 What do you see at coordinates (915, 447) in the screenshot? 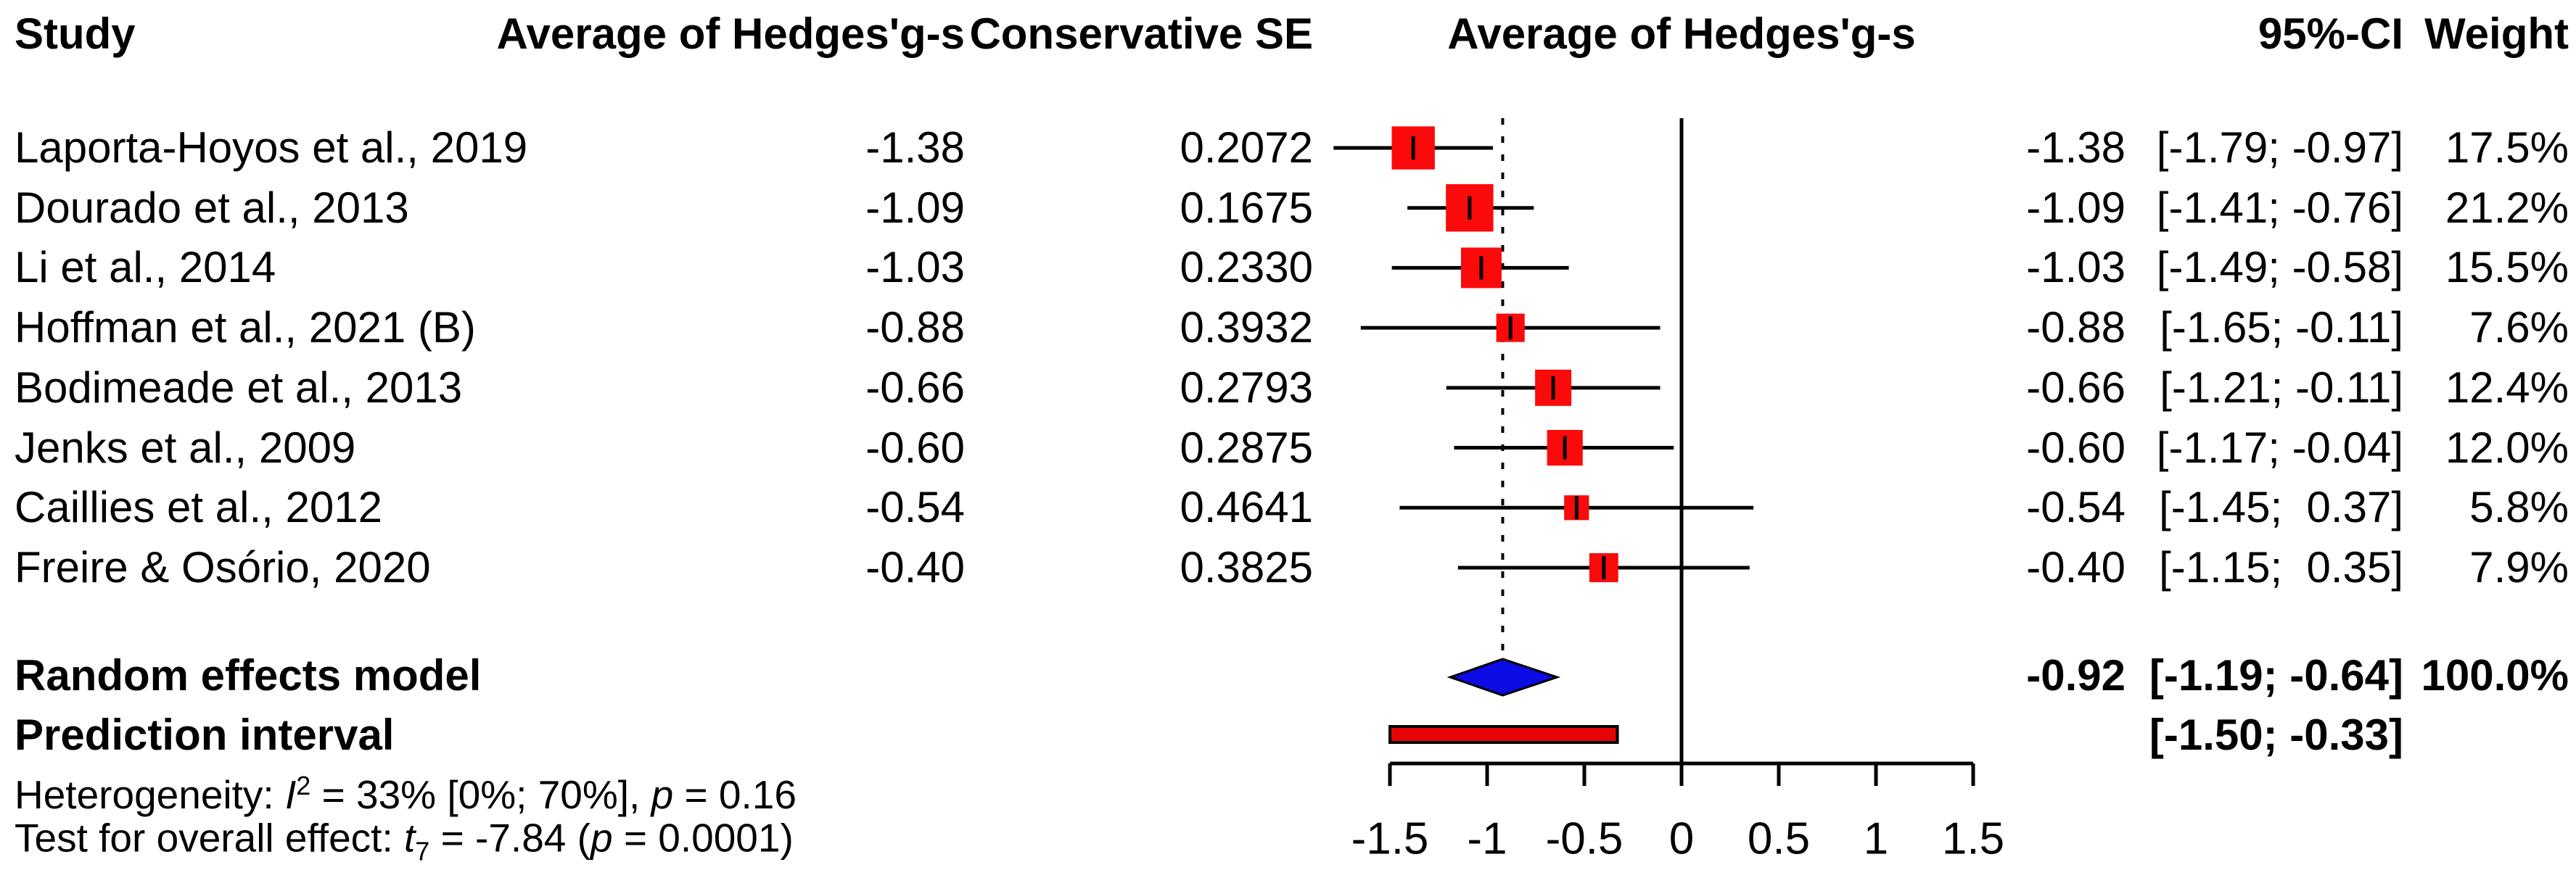
I see `avg-hedges-value: -0.60` at bounding box center [915, 447].